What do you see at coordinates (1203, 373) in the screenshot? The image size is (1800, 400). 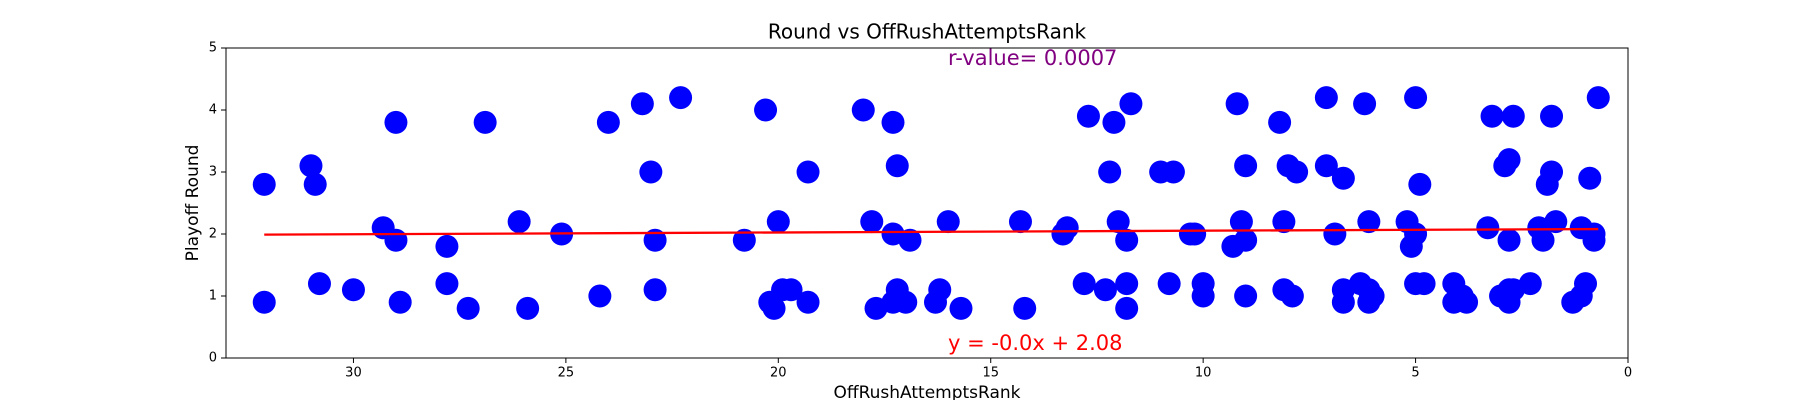 I see `x-tick-label: 10` at bounding box center [1203, 373].